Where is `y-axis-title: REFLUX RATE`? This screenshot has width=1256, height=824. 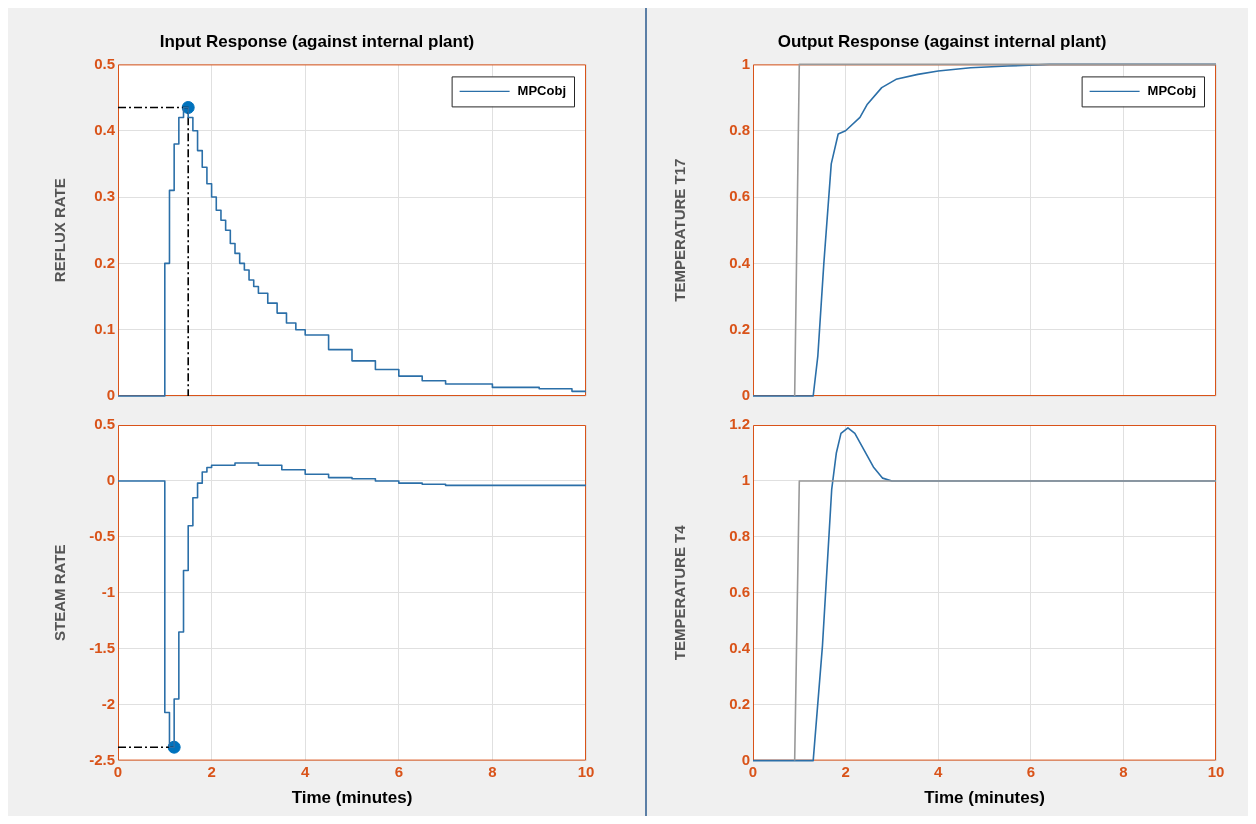
y-axis-title: REFLUX RATE is located at coordinates (60, 230).